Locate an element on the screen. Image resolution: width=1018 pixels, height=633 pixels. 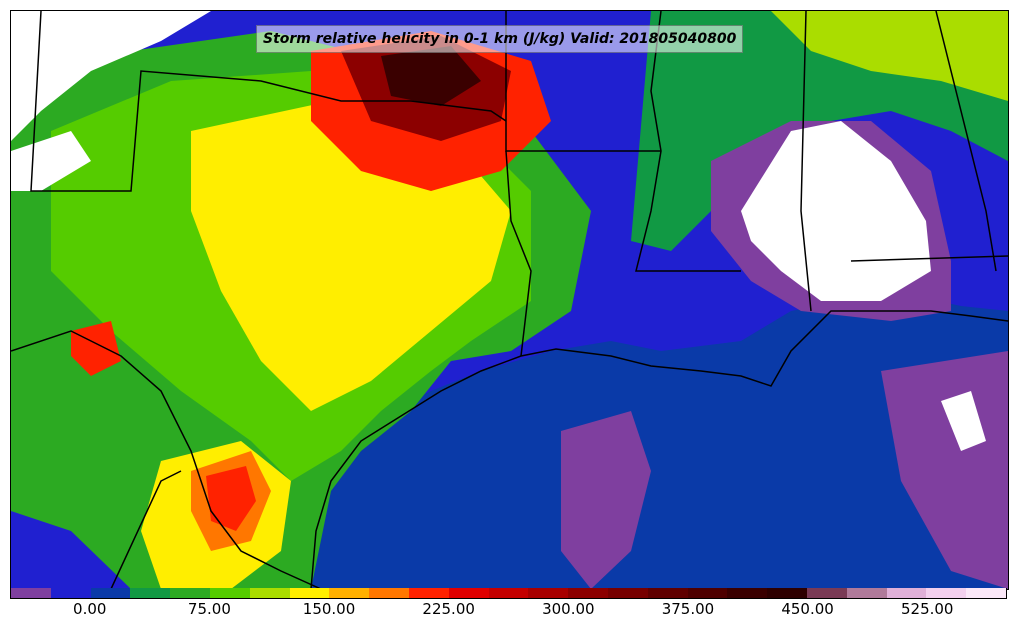
white-patch-nw is located at coordinates (111, 76).